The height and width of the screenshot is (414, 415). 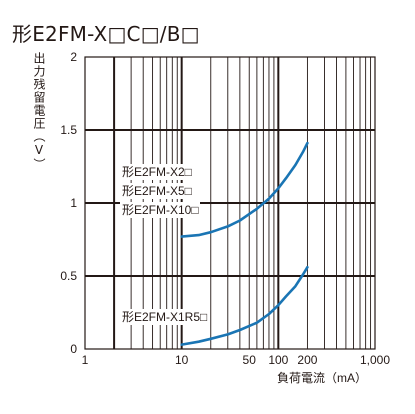 What do you see at coordinates (106, 34) in the screenshot?
I see `page-title: 形E2FM-X□C□/B□` at bounding box center [106, 34].